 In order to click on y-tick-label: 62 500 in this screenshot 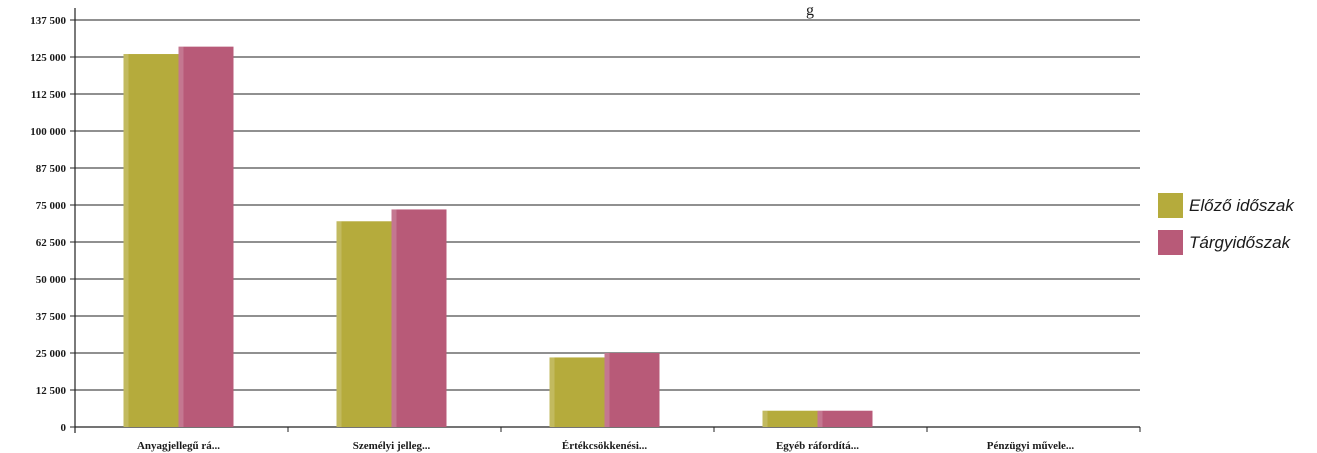, I will do `click(51, 243)`.